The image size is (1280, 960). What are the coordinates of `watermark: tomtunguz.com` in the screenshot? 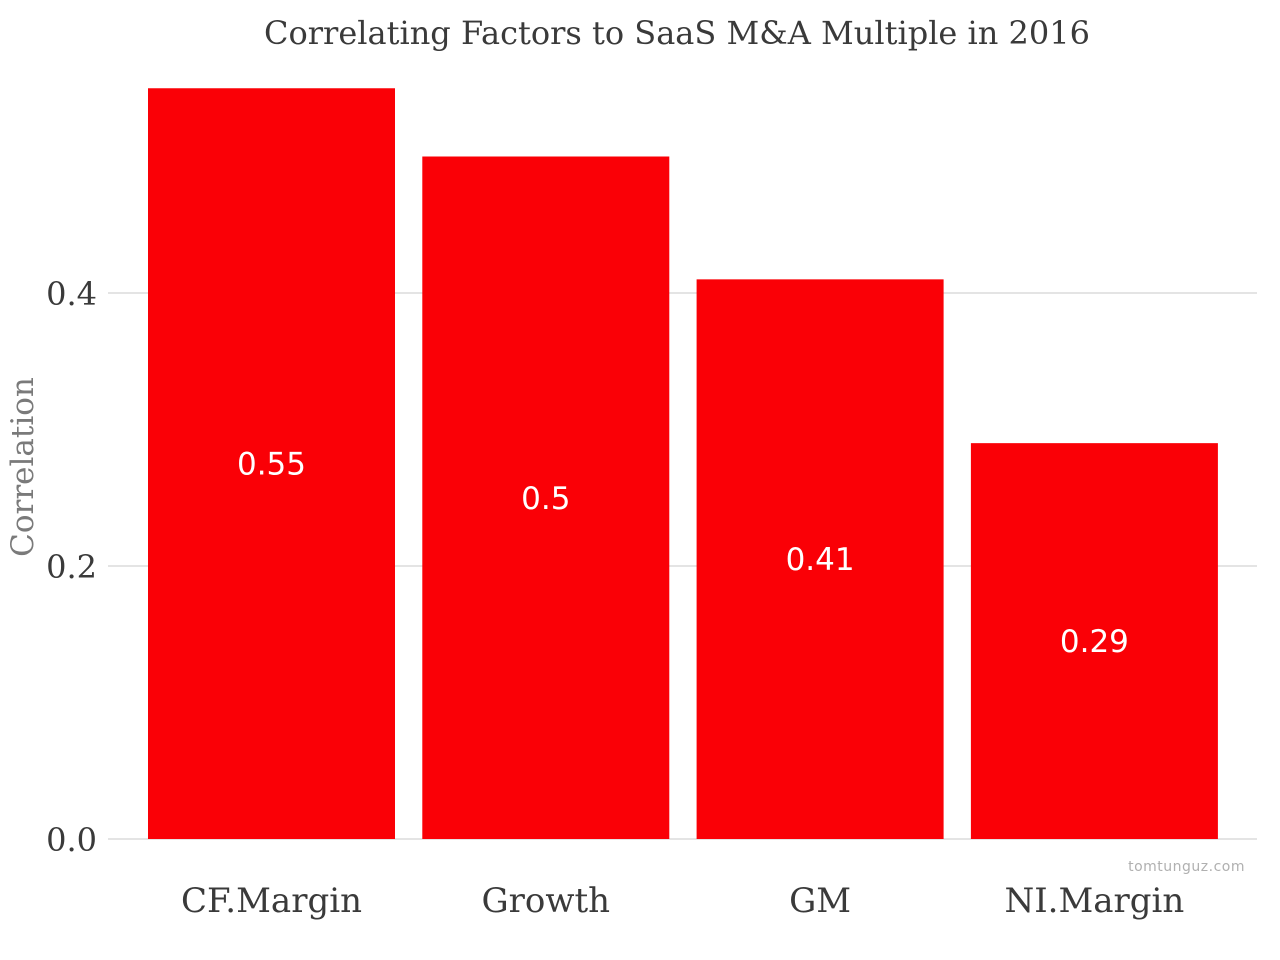 It's located at (1186, 867).